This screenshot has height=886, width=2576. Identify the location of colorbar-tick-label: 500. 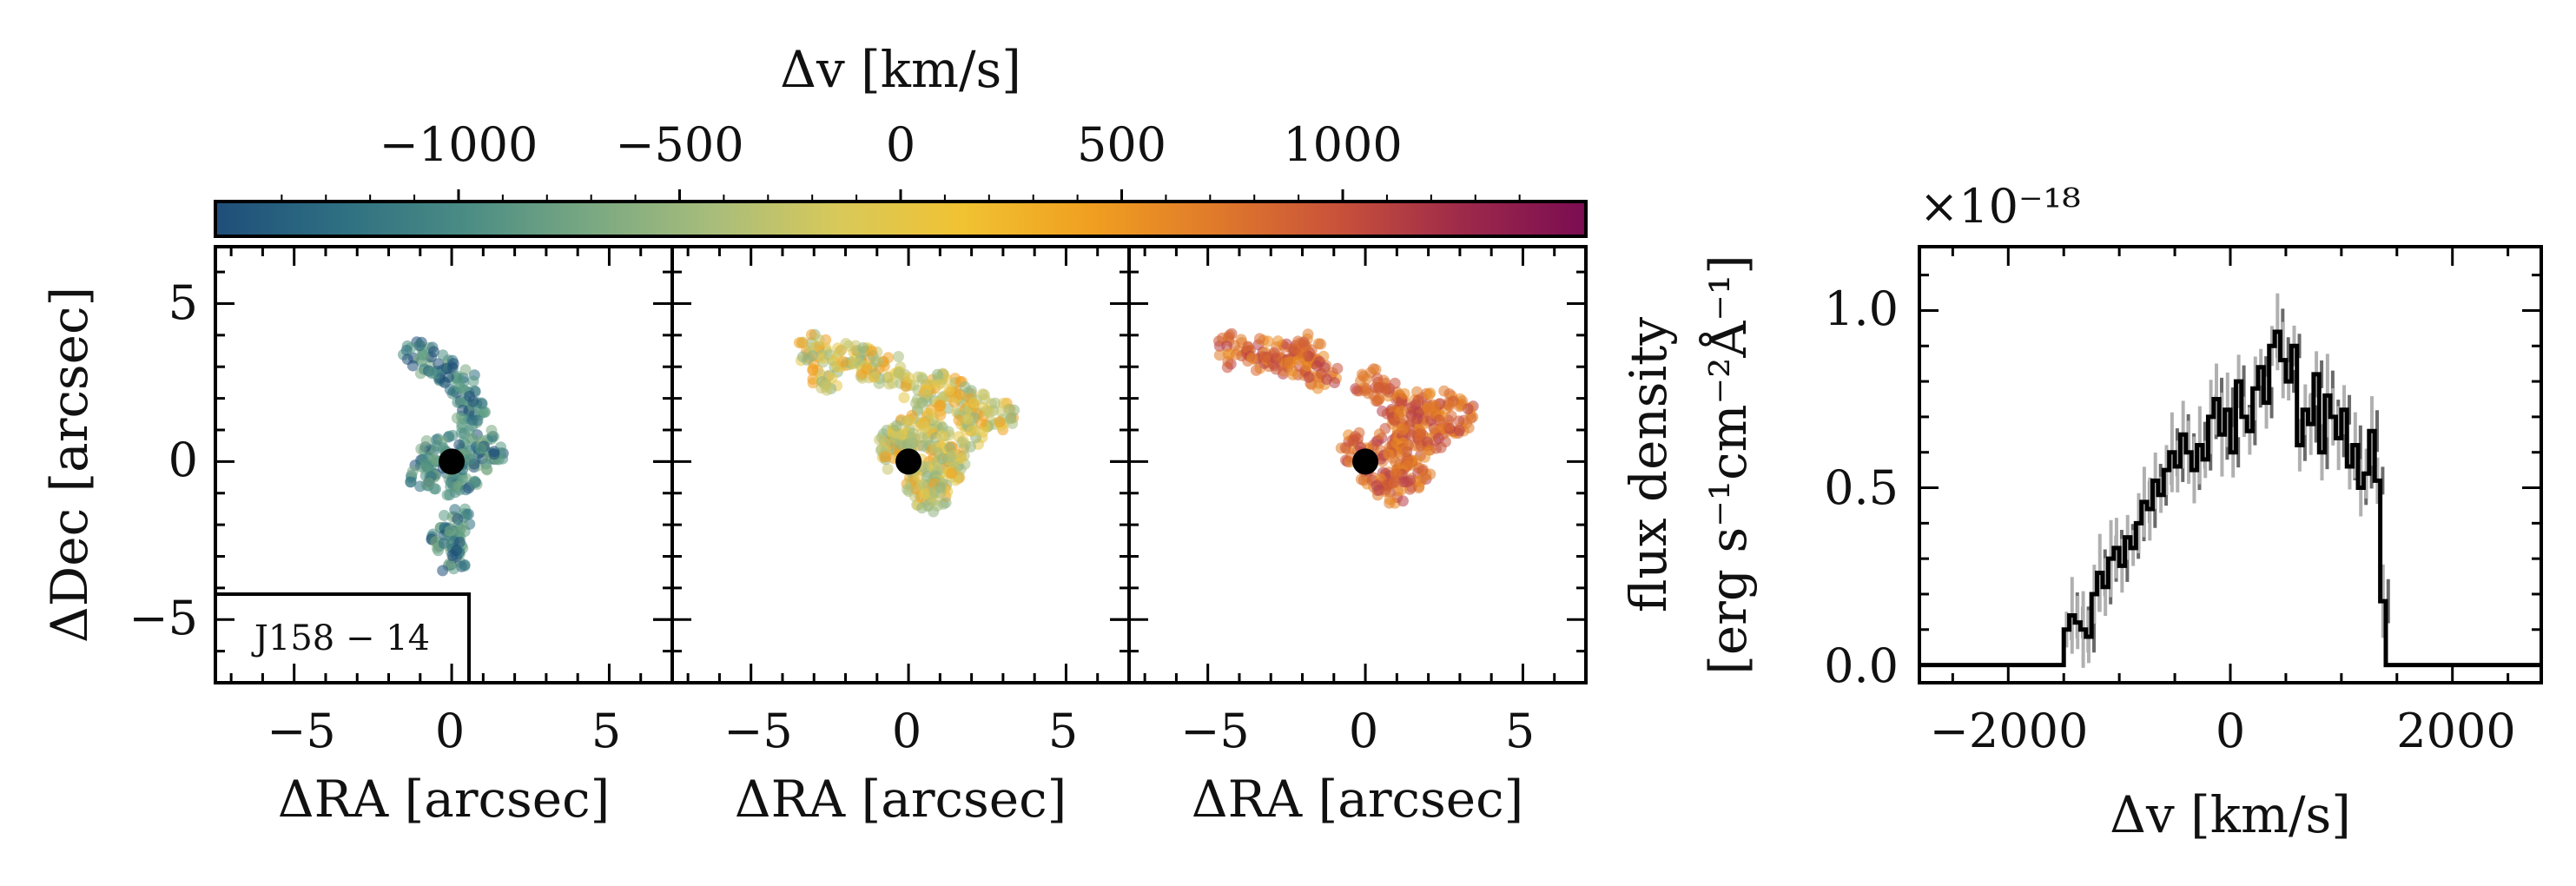
(1121, 144).